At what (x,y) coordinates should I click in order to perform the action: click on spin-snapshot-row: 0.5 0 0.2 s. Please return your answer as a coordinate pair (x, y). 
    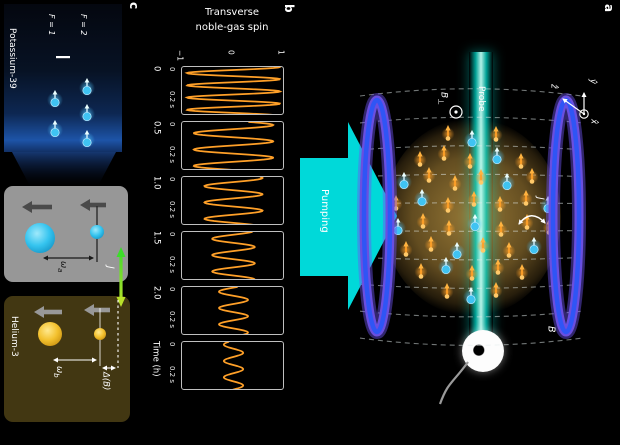
    Looking at the image, I should click on (217, 145).